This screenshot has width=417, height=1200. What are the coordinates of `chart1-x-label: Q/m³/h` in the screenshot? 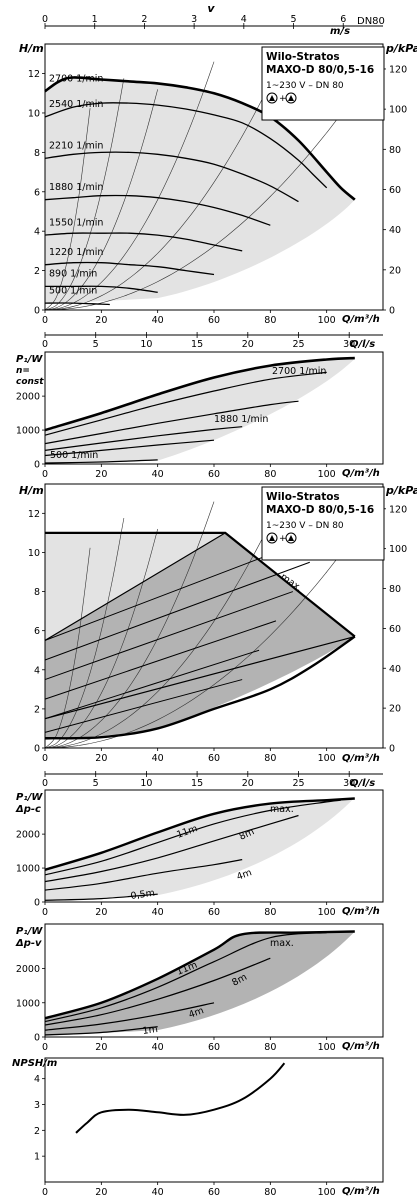 It's located at (361, 319).